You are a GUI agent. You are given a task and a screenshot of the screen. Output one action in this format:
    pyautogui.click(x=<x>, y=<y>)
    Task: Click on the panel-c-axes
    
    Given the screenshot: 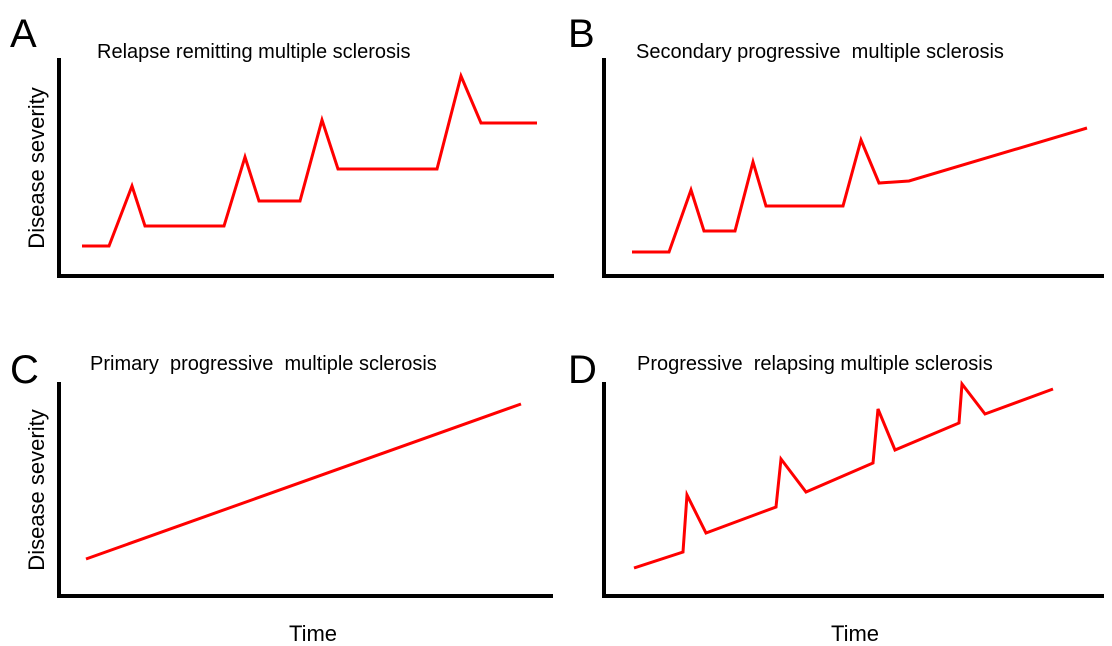 What is the action you would take?
    pyautogui.click(x=305, y=490)
    